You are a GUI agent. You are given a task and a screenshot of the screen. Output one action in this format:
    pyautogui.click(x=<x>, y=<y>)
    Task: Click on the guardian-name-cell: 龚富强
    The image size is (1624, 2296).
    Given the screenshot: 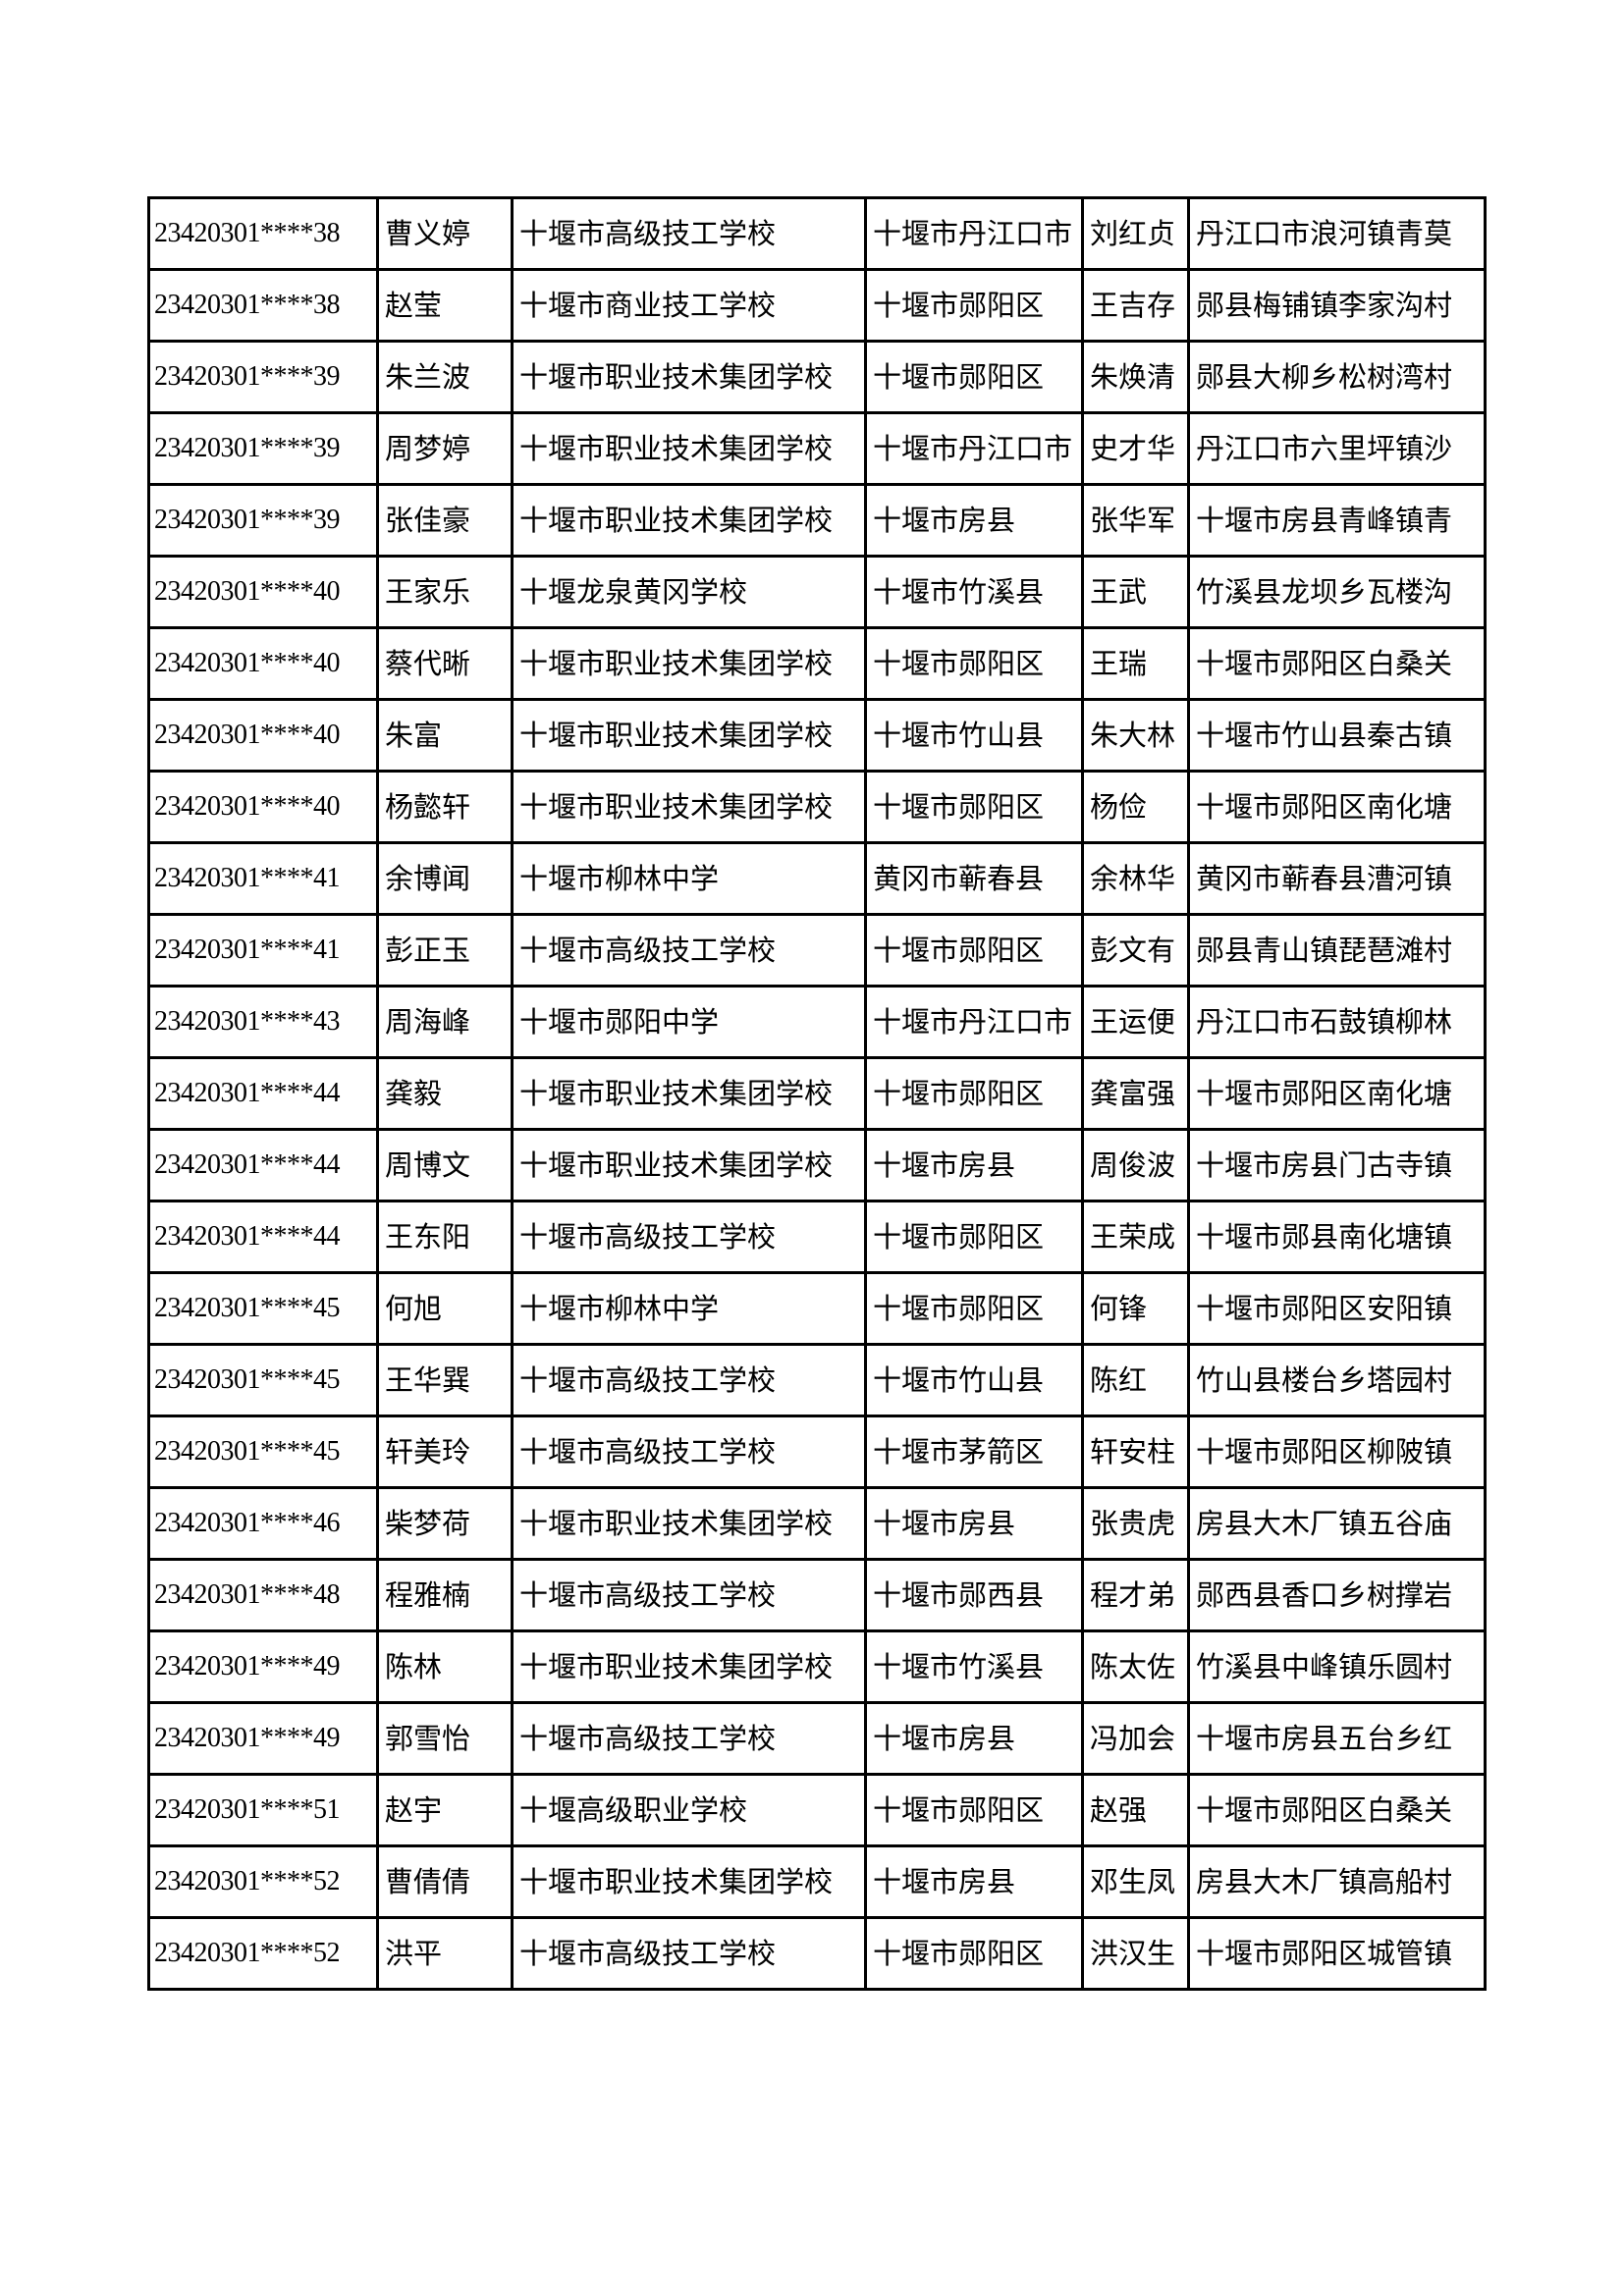 What is the action you would take?
    pyautogui.click(x=1135, y=1093)
    